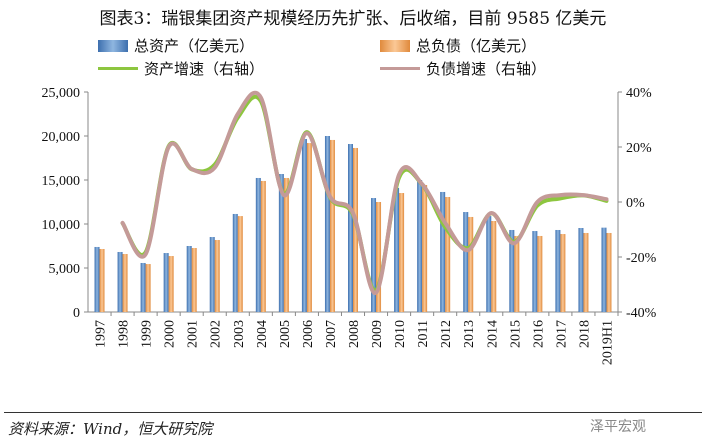 This screenshot has height=444, width=706. I want to click on divider, so click(353, 412).